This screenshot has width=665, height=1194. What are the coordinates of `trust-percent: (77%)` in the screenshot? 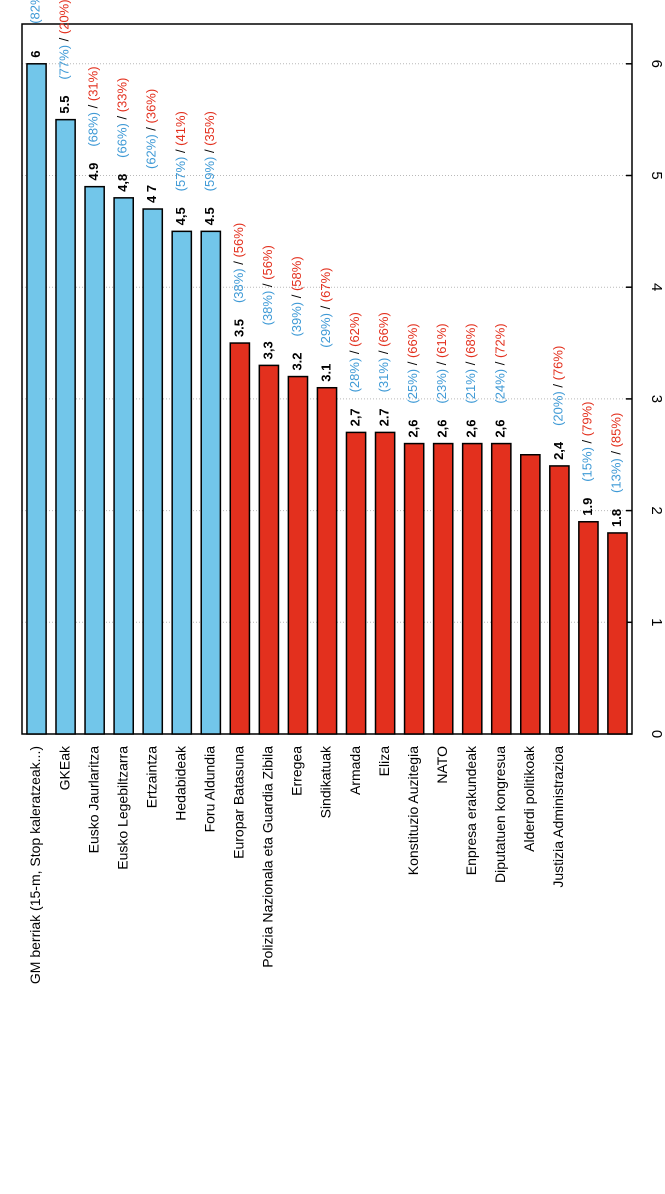 It's located at (64, 62).